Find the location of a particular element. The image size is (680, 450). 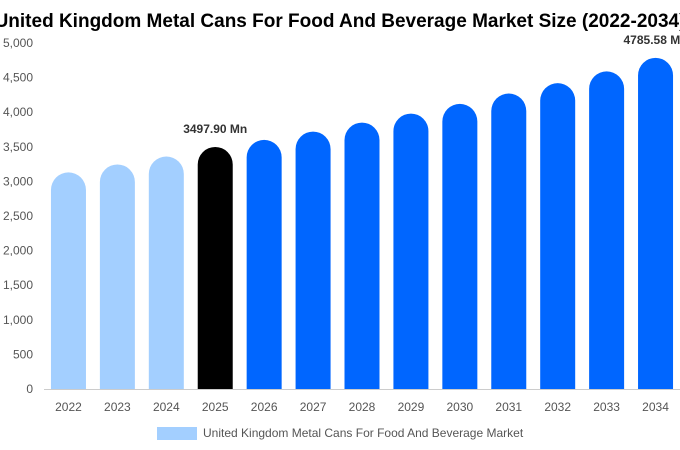

bar-2022 is located at coordinates (68, 280).